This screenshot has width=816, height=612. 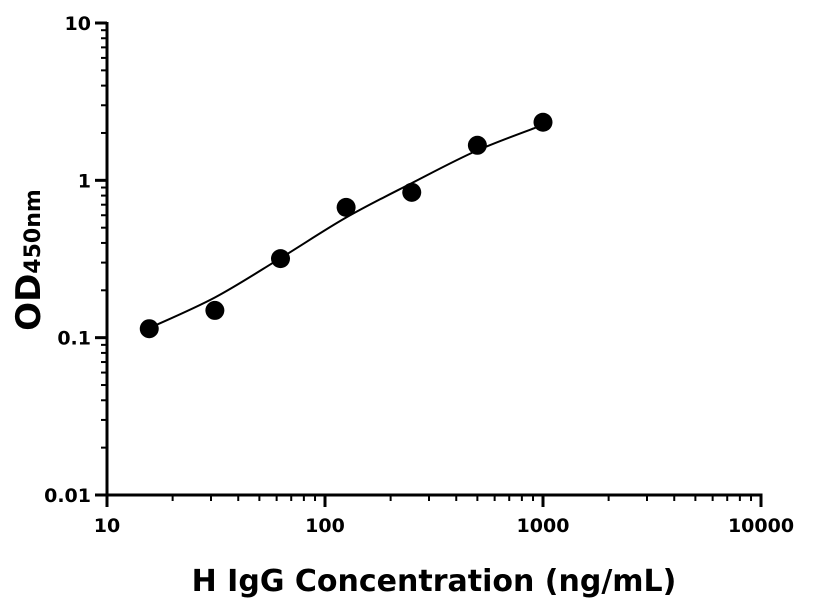 I want to click on y-axis-label: OD450nm, so click(x=29, y=260).